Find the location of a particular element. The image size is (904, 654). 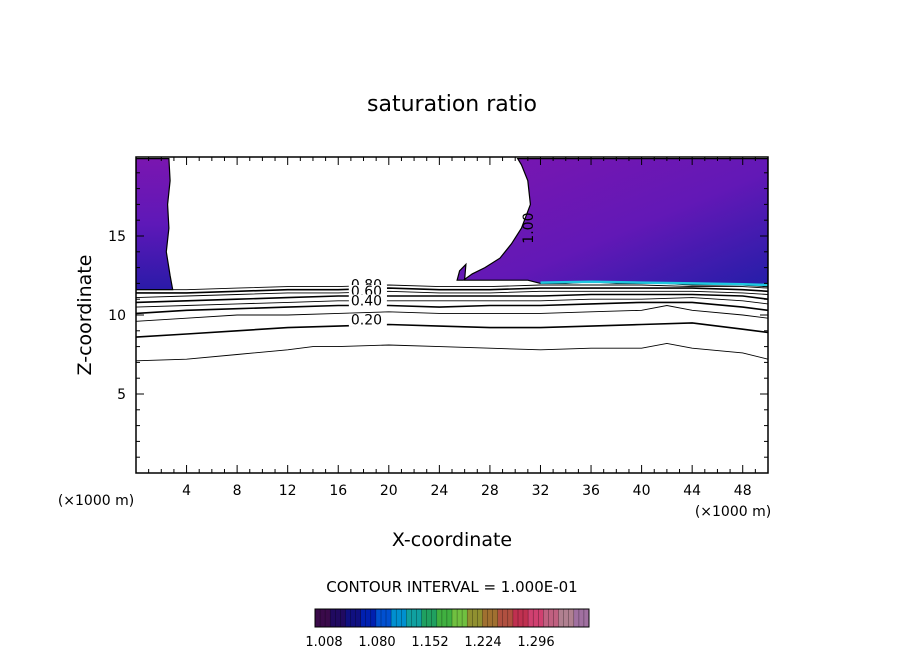

peak-band is located at coordinates (654, 283).